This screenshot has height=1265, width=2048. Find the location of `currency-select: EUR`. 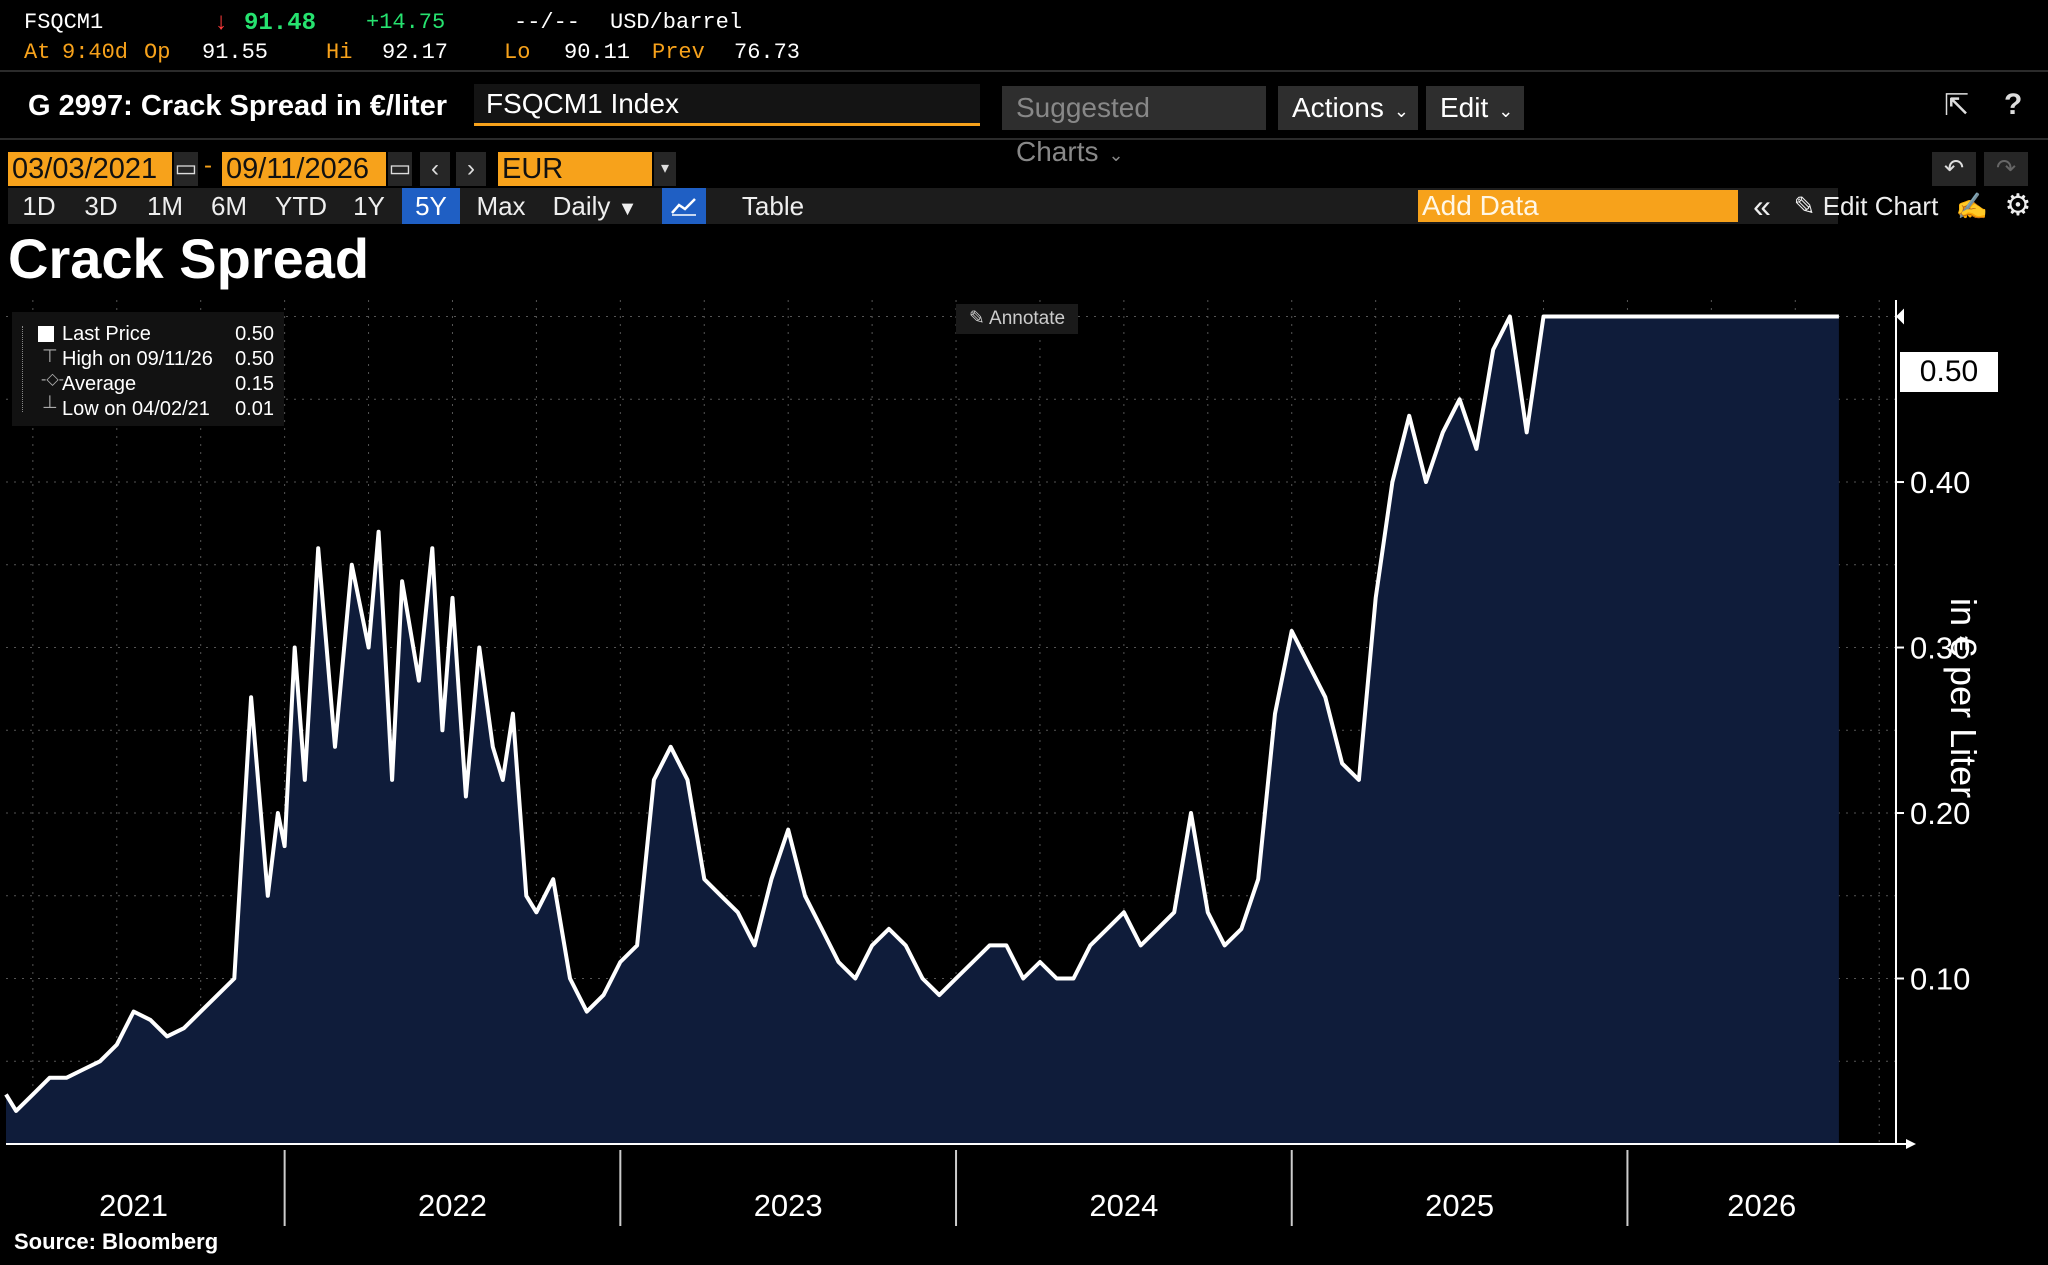

currency-select: EUR is located at coordinates (575, 169).